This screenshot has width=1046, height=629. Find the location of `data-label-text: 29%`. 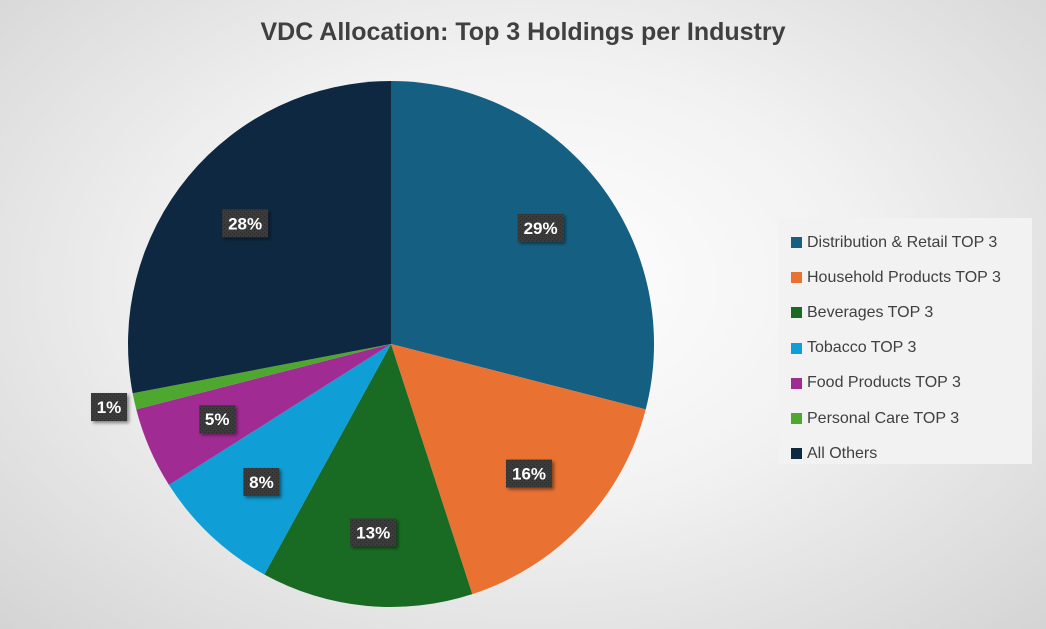

data-label-text: 29% is located at coordinates (541, 228).